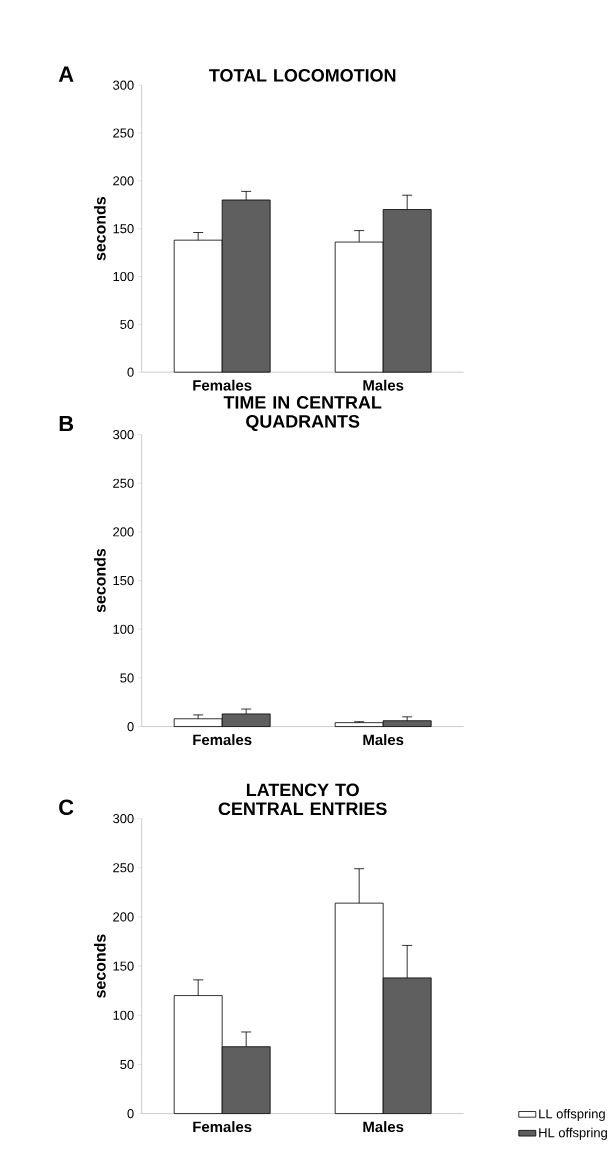  What do you see at coordinates (302, 414) in the screenshot?
I see `chart-title: TIME IN CENTRAL QUADRANTS` at bounding box center [302, 414].